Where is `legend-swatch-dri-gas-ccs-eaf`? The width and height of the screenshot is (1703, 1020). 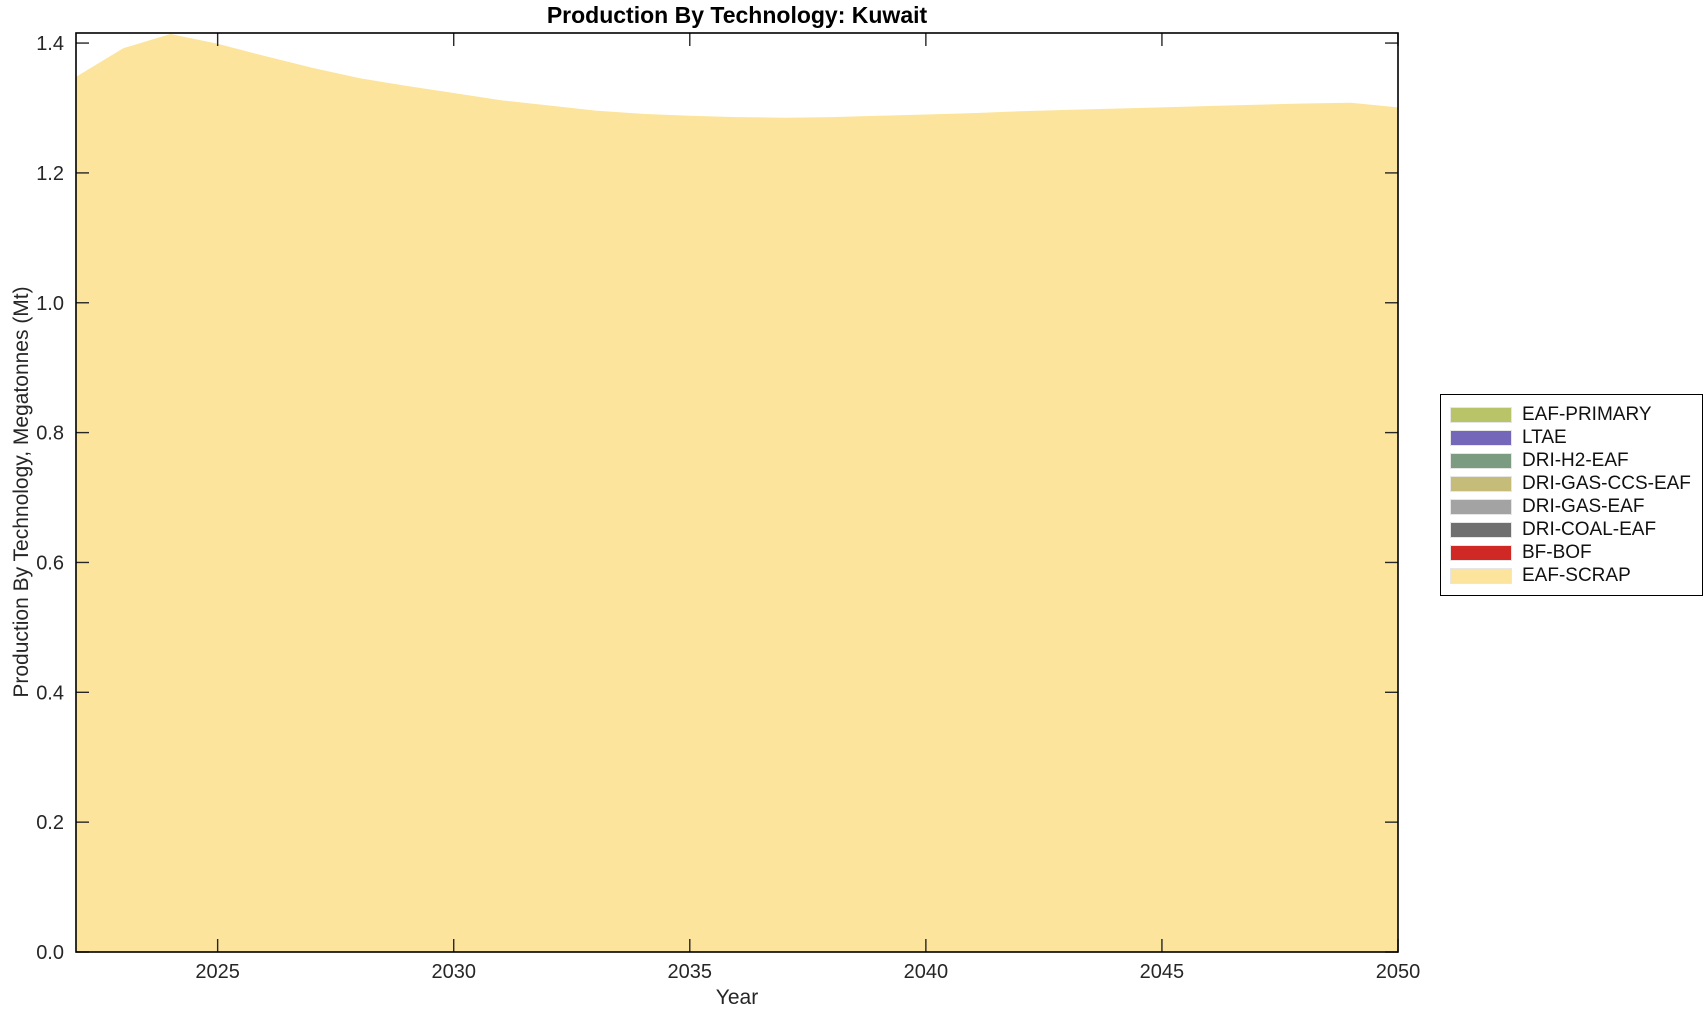
legend-swatch-dri-gas-ccs-eaf is located at coordinates (1481, 483).